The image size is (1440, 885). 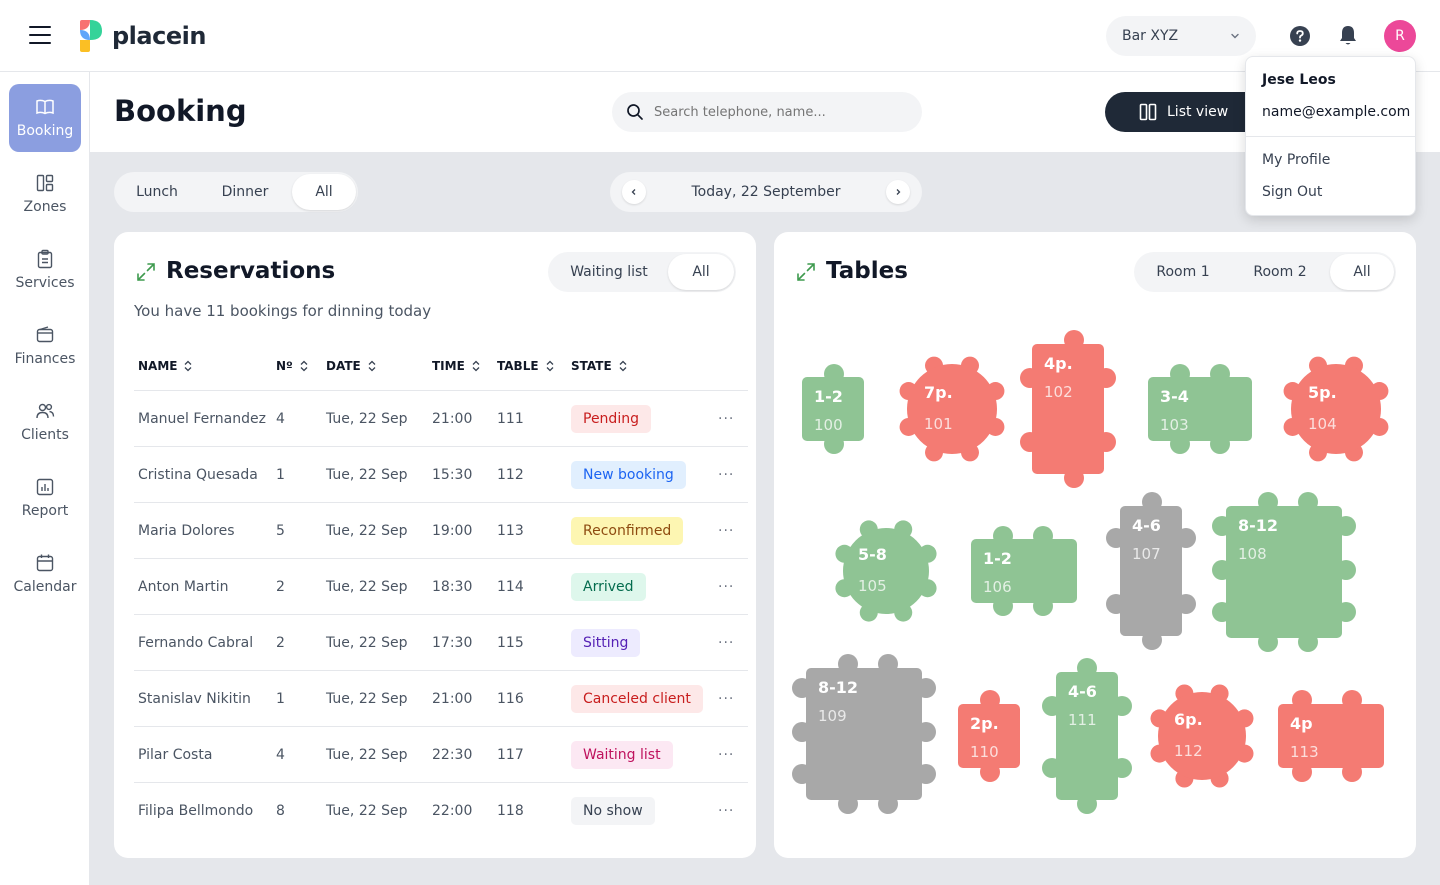 What do you see at coordinates (280, 755) in the screenshot?
I see `cell-guests: 4` at bounding box center [280, 755].